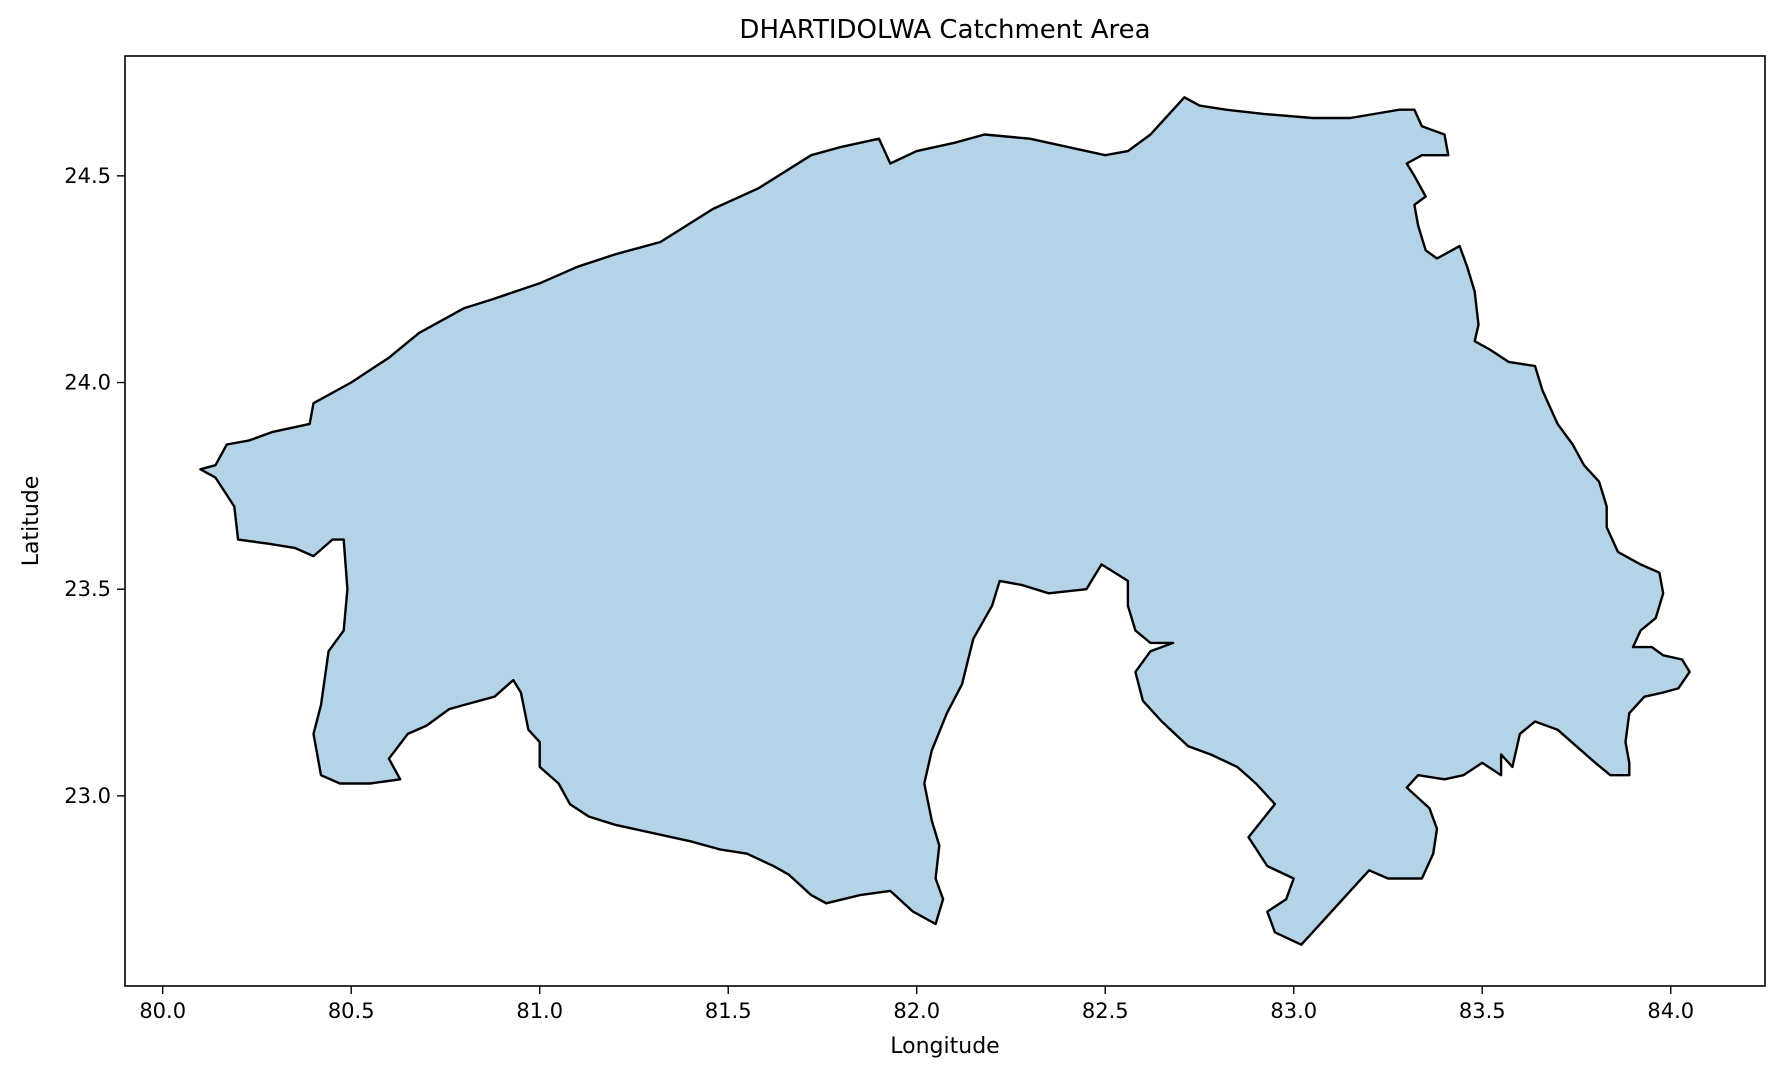  What do you see at coordinates (539, 1011) in the screenshot?
I see `x-tick-label: 81.0` at bounding box center [539, 1011].